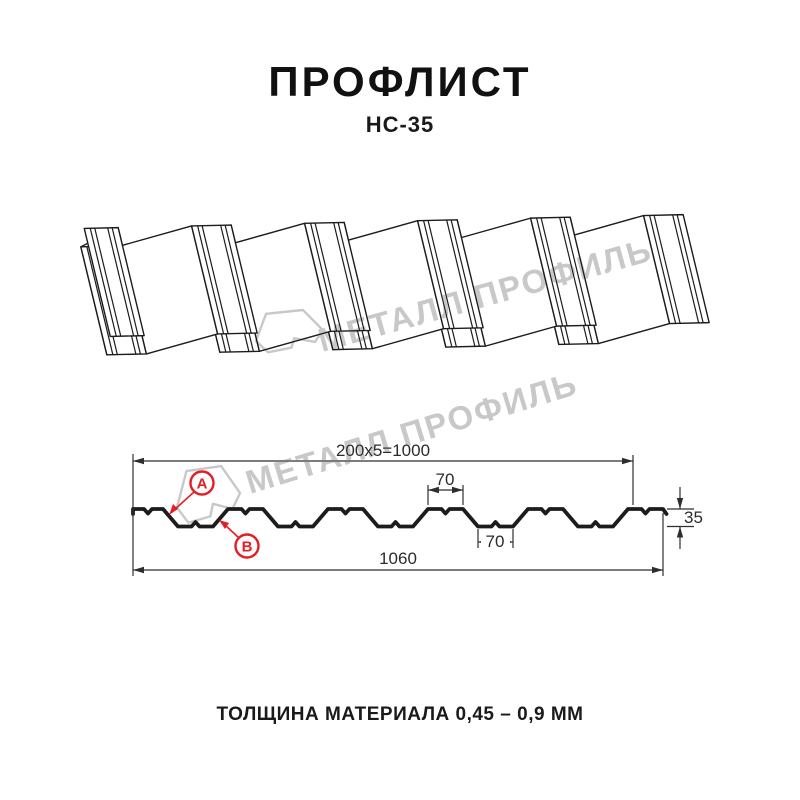  What do you see at coordinates (398, 558) in the screenshot?
I see `dim-overall-label: 1060` at bounding box center [398, 558].